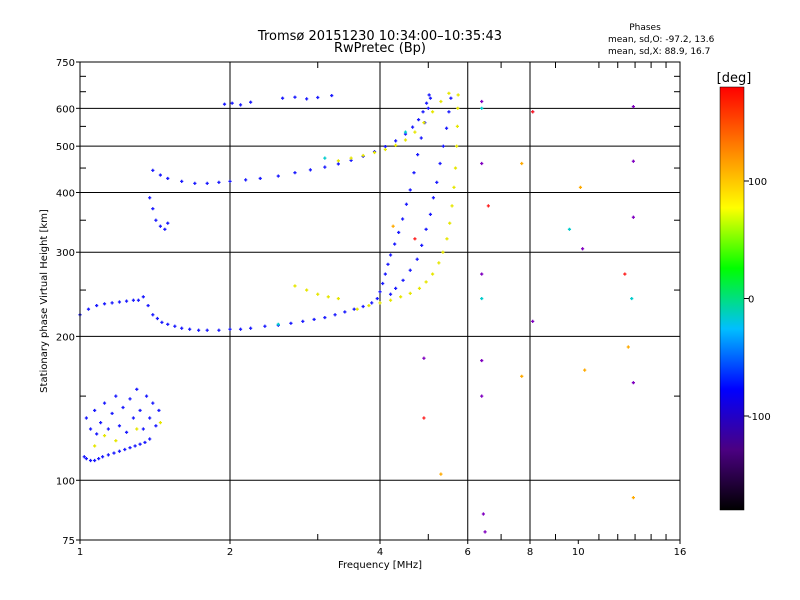 The height and width of the screenshot is (600, 800). I want to click on colorbar-tick-label: -100, so click(759, 417).